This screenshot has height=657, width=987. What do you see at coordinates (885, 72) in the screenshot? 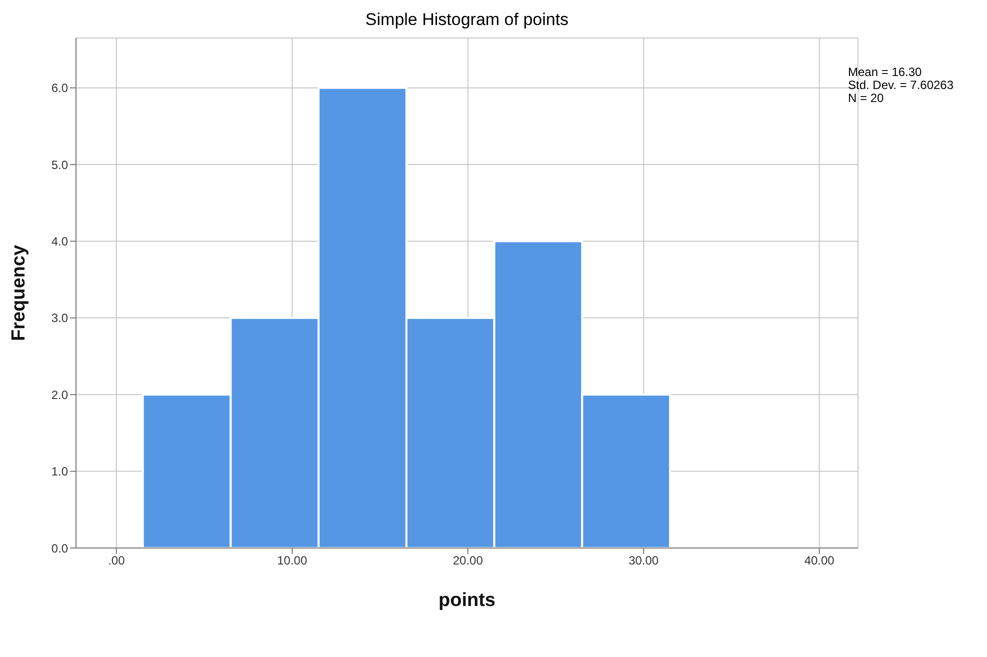
I see `annotation: Mean = 16.30` at bounding box center [885, 72].